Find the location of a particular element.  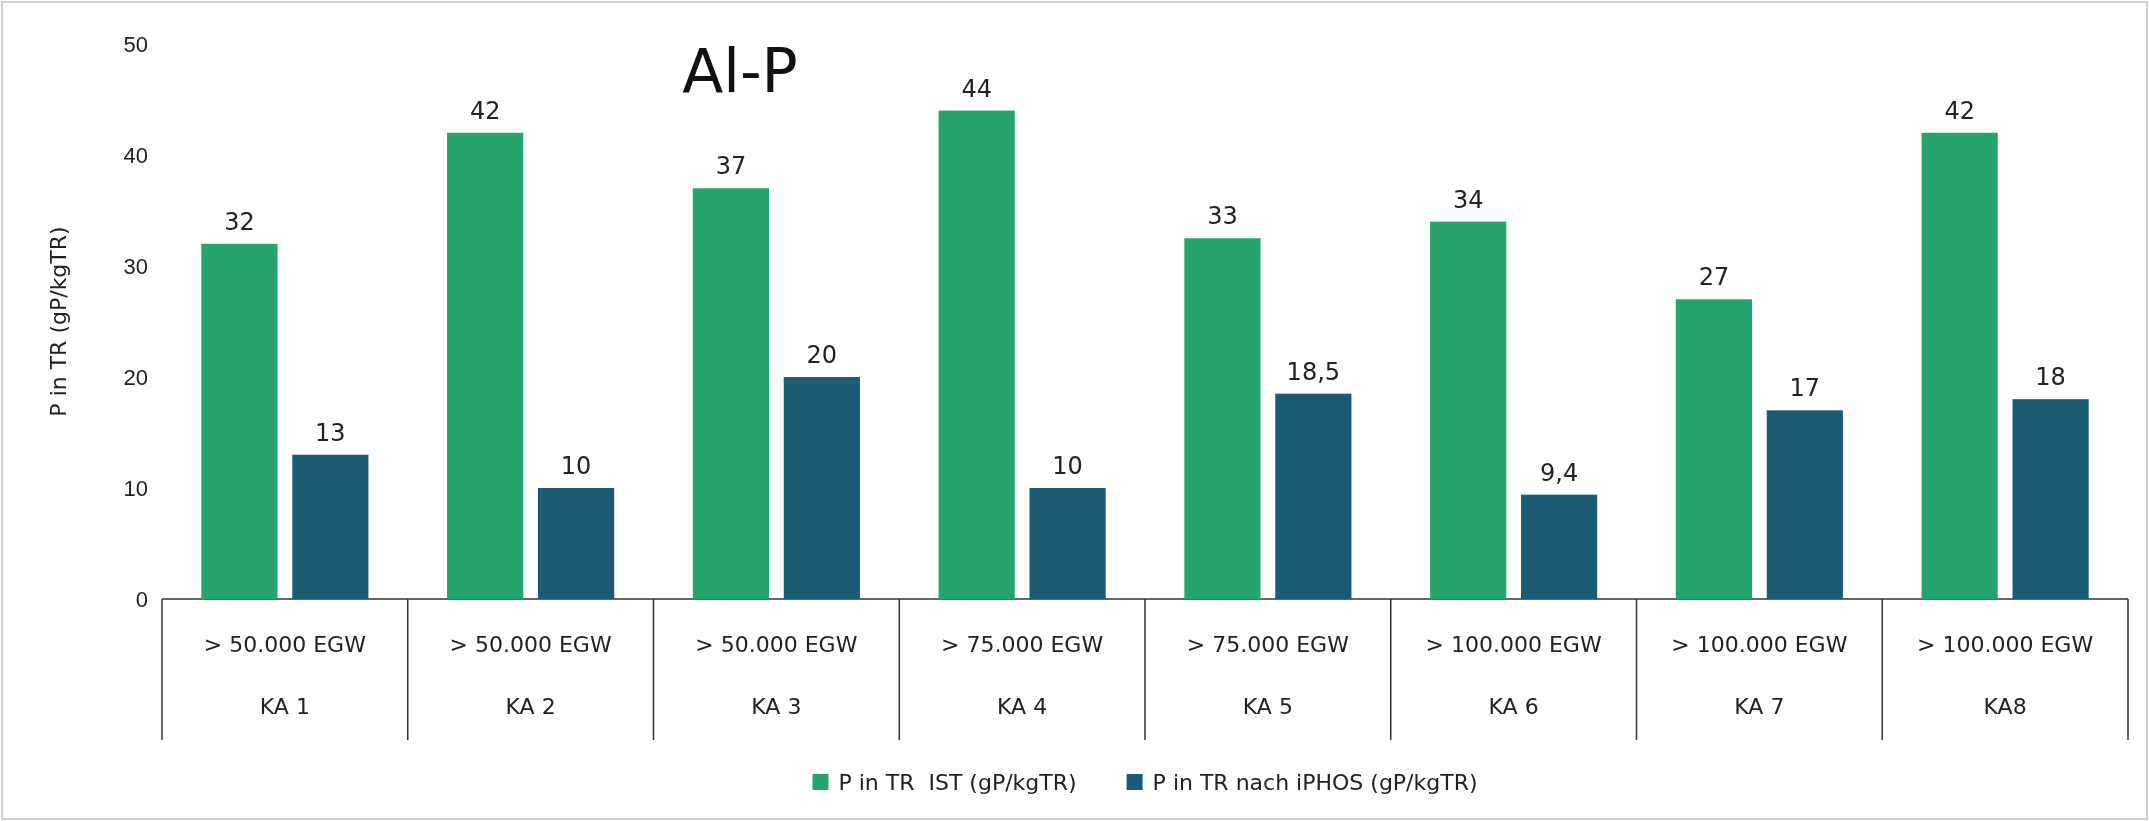

data-label: 9,4 is located at coordinates (1559, 472).